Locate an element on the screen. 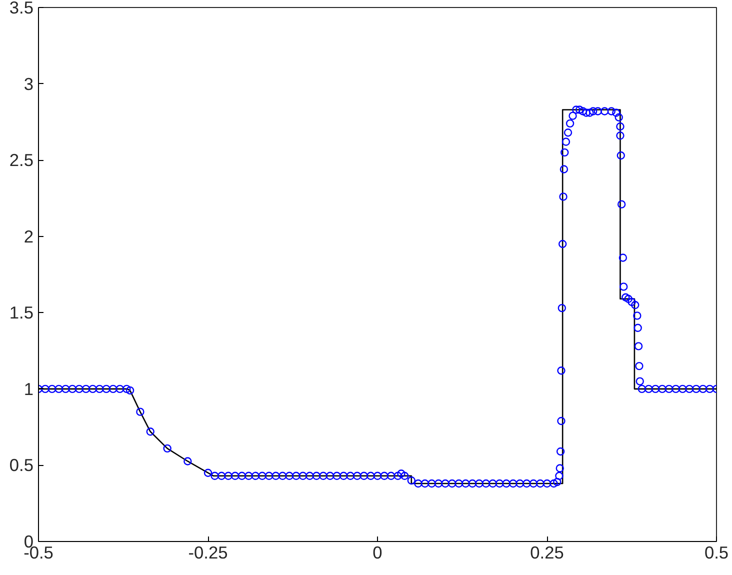 This screenshot has width=732, height=575. y-tick-label: 0.5 is located at coordinates (21, 465).